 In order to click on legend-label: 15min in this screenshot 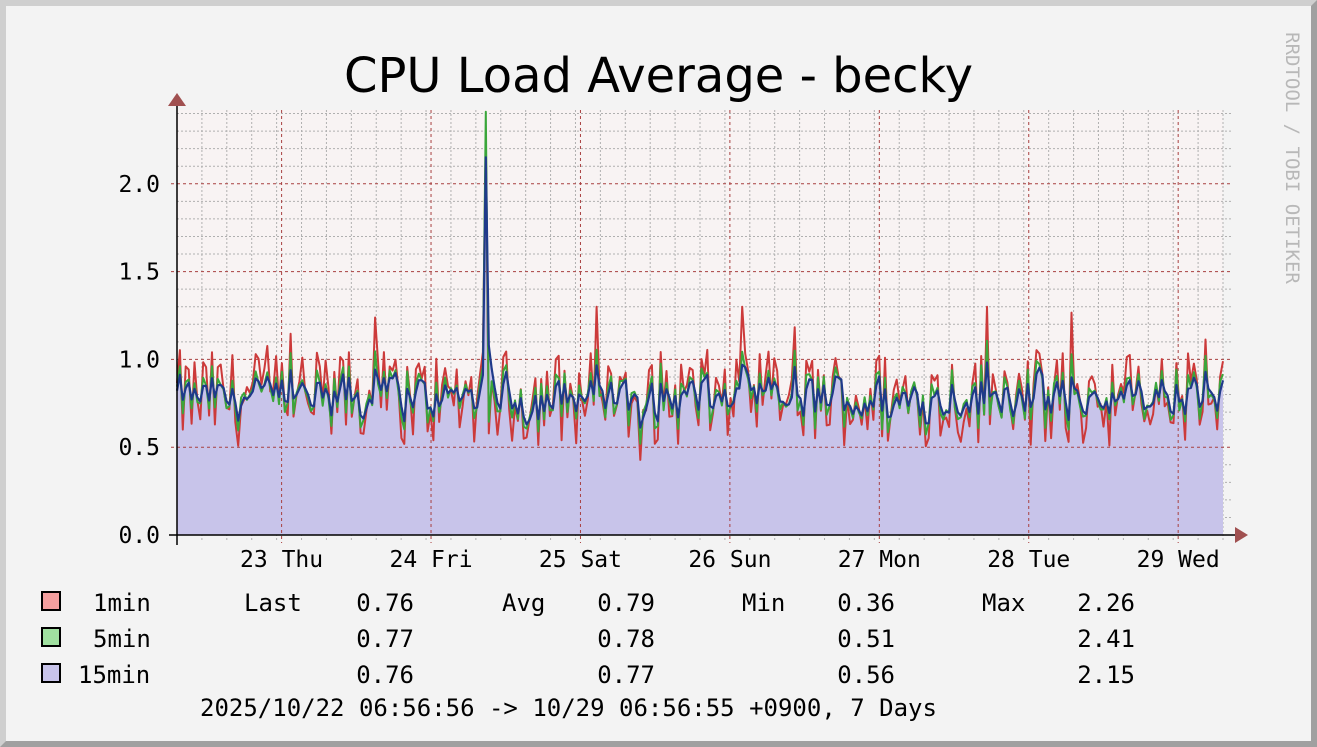, I will do `click(114, 675)`.